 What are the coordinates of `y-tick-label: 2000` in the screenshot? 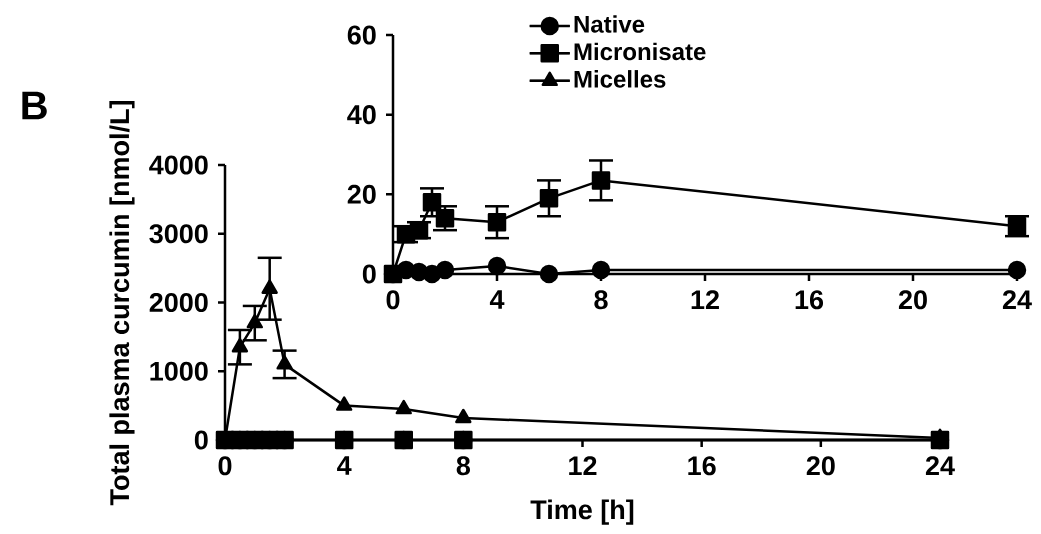 It's located at (178, 303).